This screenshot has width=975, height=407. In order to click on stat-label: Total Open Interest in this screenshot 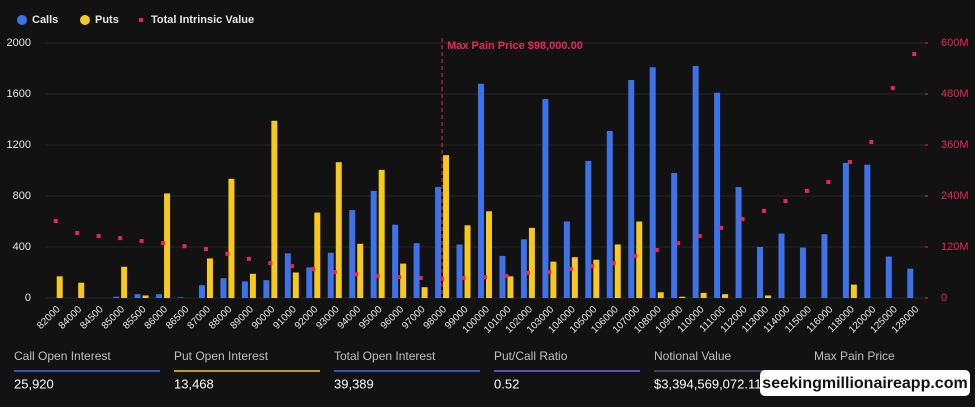, I will do `click(385, 356)`.